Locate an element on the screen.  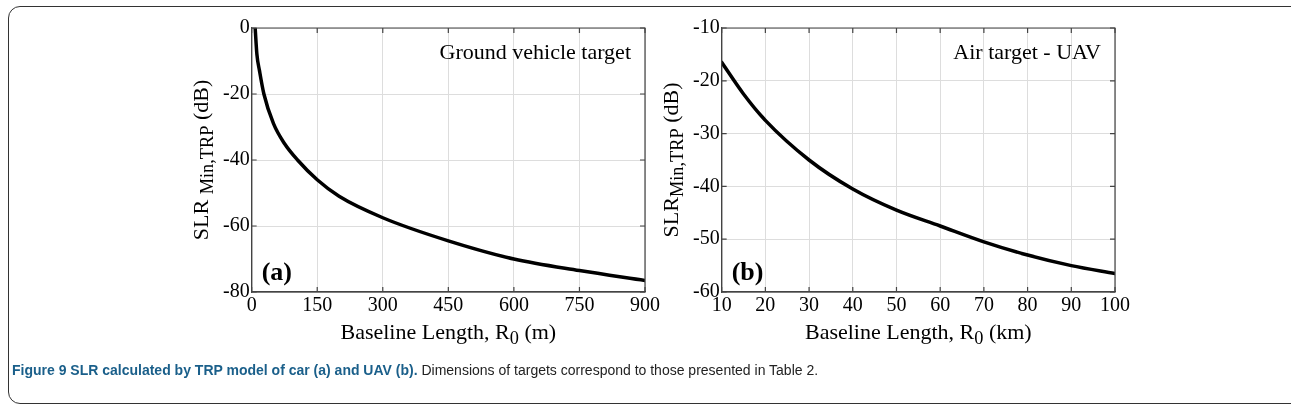
x-tick-label: 90 is located at coordinates (1071, 304).